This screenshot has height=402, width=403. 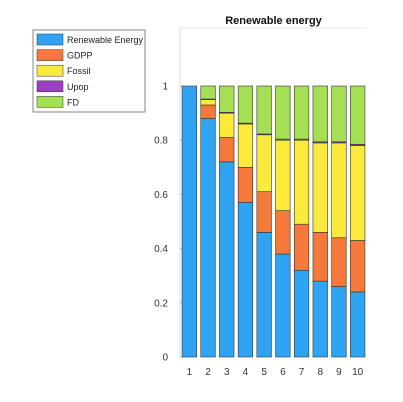 What do you see at coordinates (165, 87) in the screenshot?
I see `y-tick-label: 1` at bounding box center [165, 87].